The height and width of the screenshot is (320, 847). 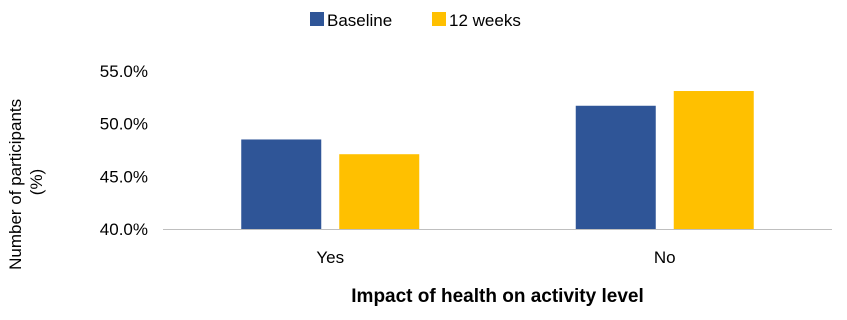 What do you see at coordinates (124, 71) in the screenshot?
I see `y-tick-label: 55.0%` at bounding box center [124, 71].